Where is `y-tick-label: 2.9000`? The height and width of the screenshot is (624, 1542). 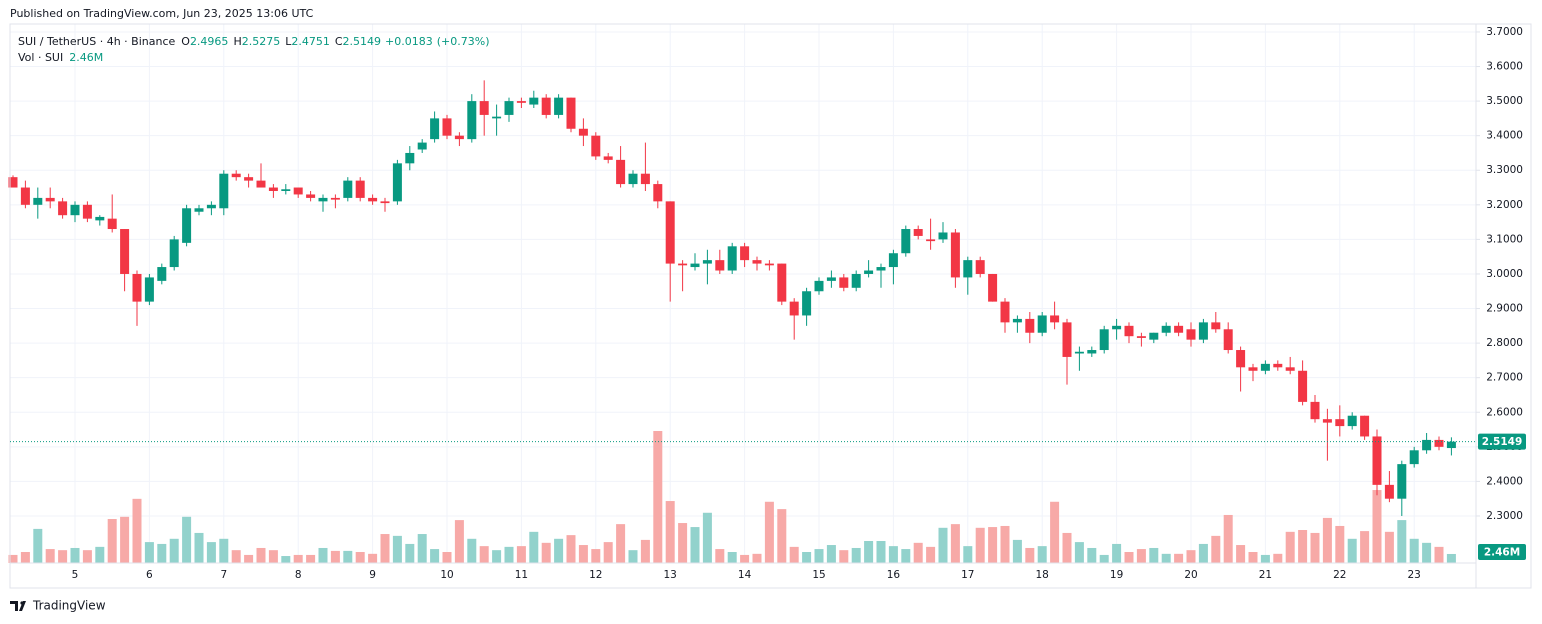 y-tick-label: 2.9000 is located at coordinates (1504, 309).